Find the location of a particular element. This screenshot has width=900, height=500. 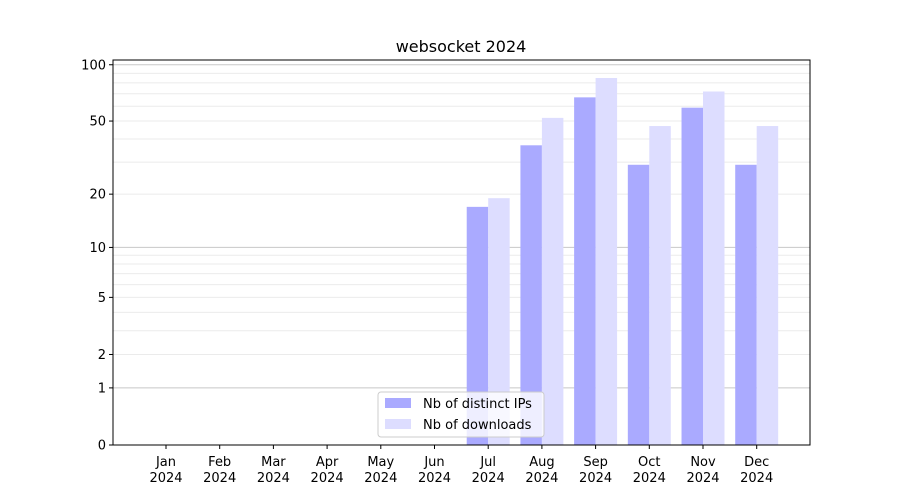

legend-frame is located at coordinates (461, 414).